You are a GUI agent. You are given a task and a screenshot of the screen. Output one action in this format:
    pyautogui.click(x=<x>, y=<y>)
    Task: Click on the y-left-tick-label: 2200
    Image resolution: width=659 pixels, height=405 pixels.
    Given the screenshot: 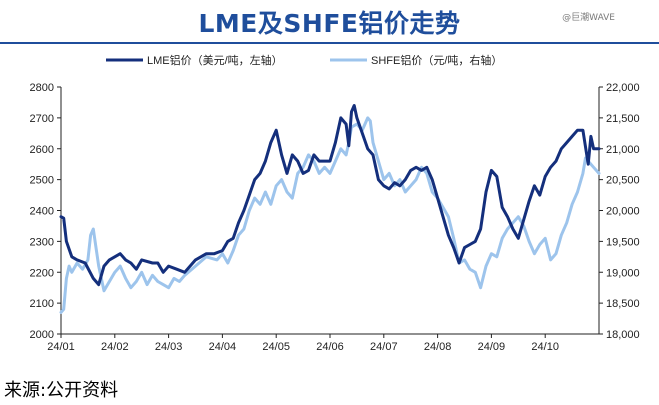 What is the action you would take?
    pyautogui.click(x=42, y=273)
    